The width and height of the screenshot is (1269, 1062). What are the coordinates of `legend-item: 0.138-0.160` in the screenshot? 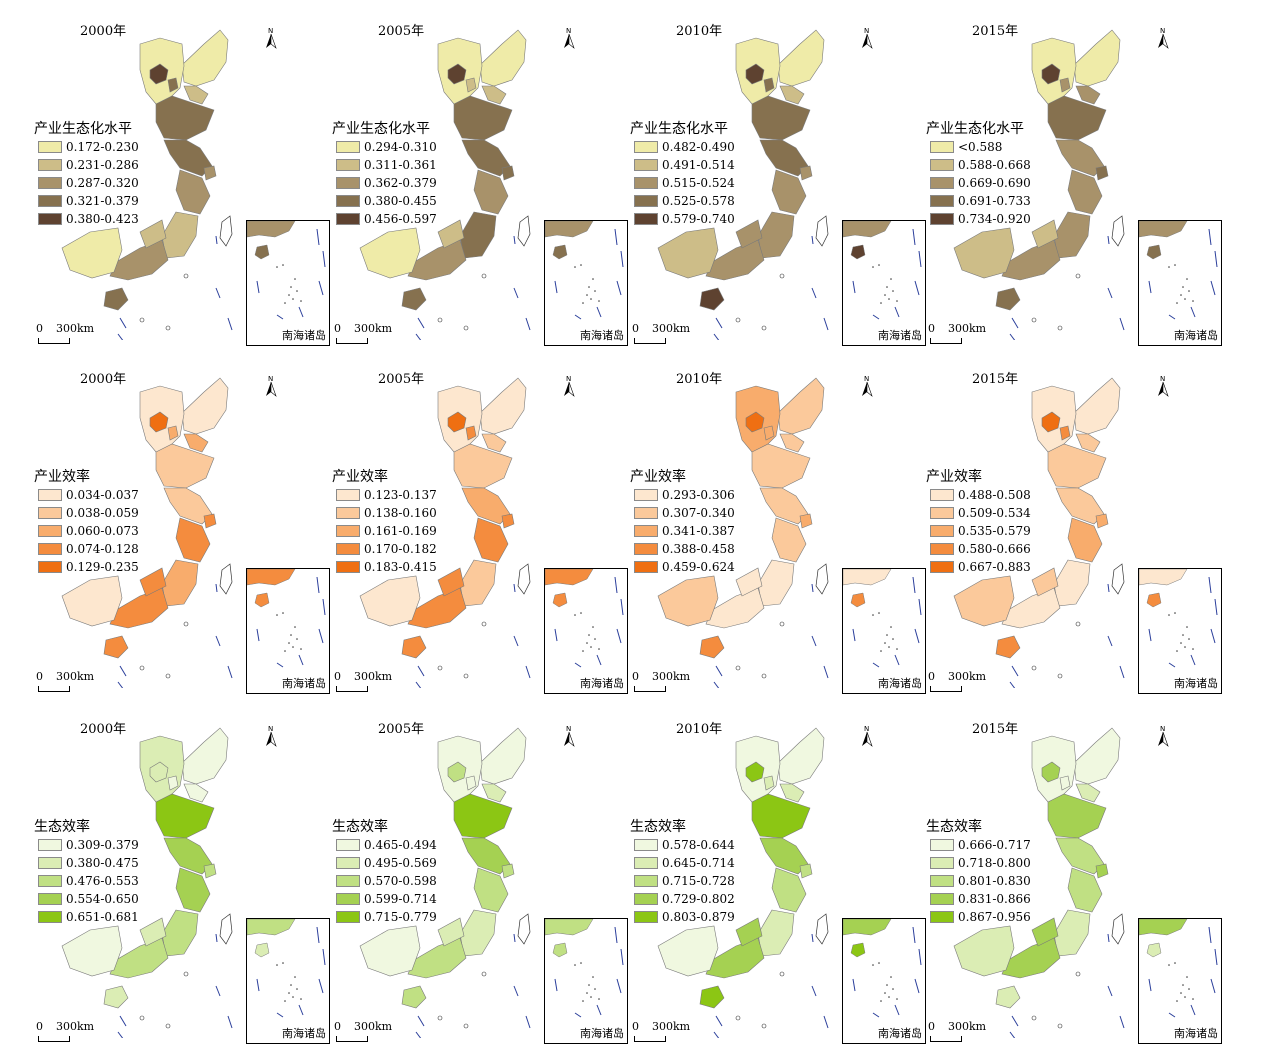 It's located at (386, 513).